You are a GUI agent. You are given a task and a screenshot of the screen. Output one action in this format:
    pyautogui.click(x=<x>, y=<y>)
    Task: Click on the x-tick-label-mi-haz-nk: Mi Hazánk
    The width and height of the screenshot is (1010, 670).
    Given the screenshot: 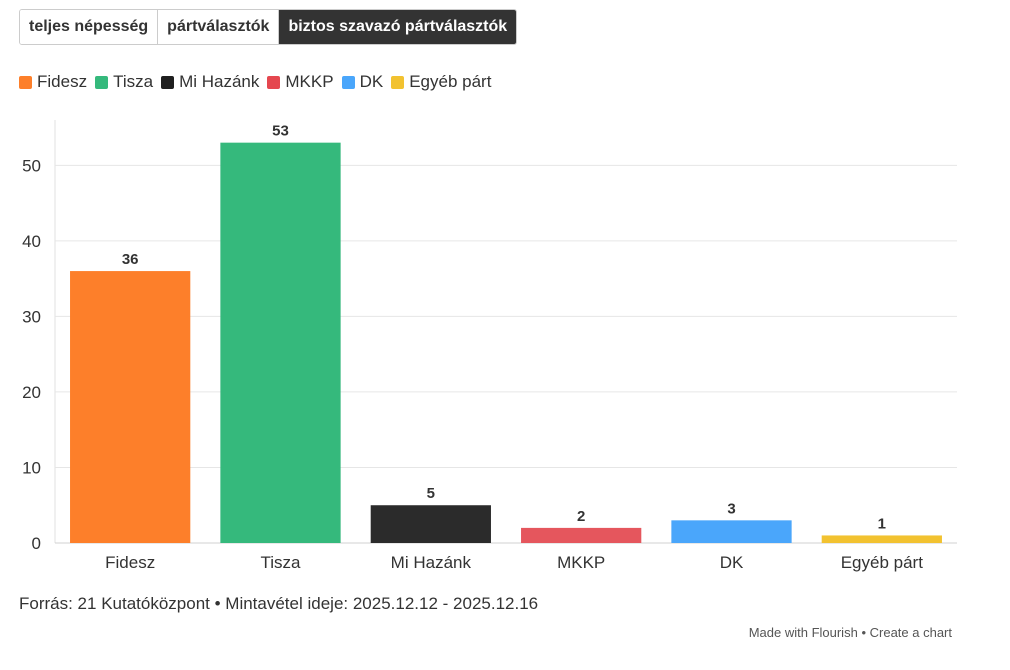 What is the action you would take?
    pyautogui.click(x=431, y=562)
    